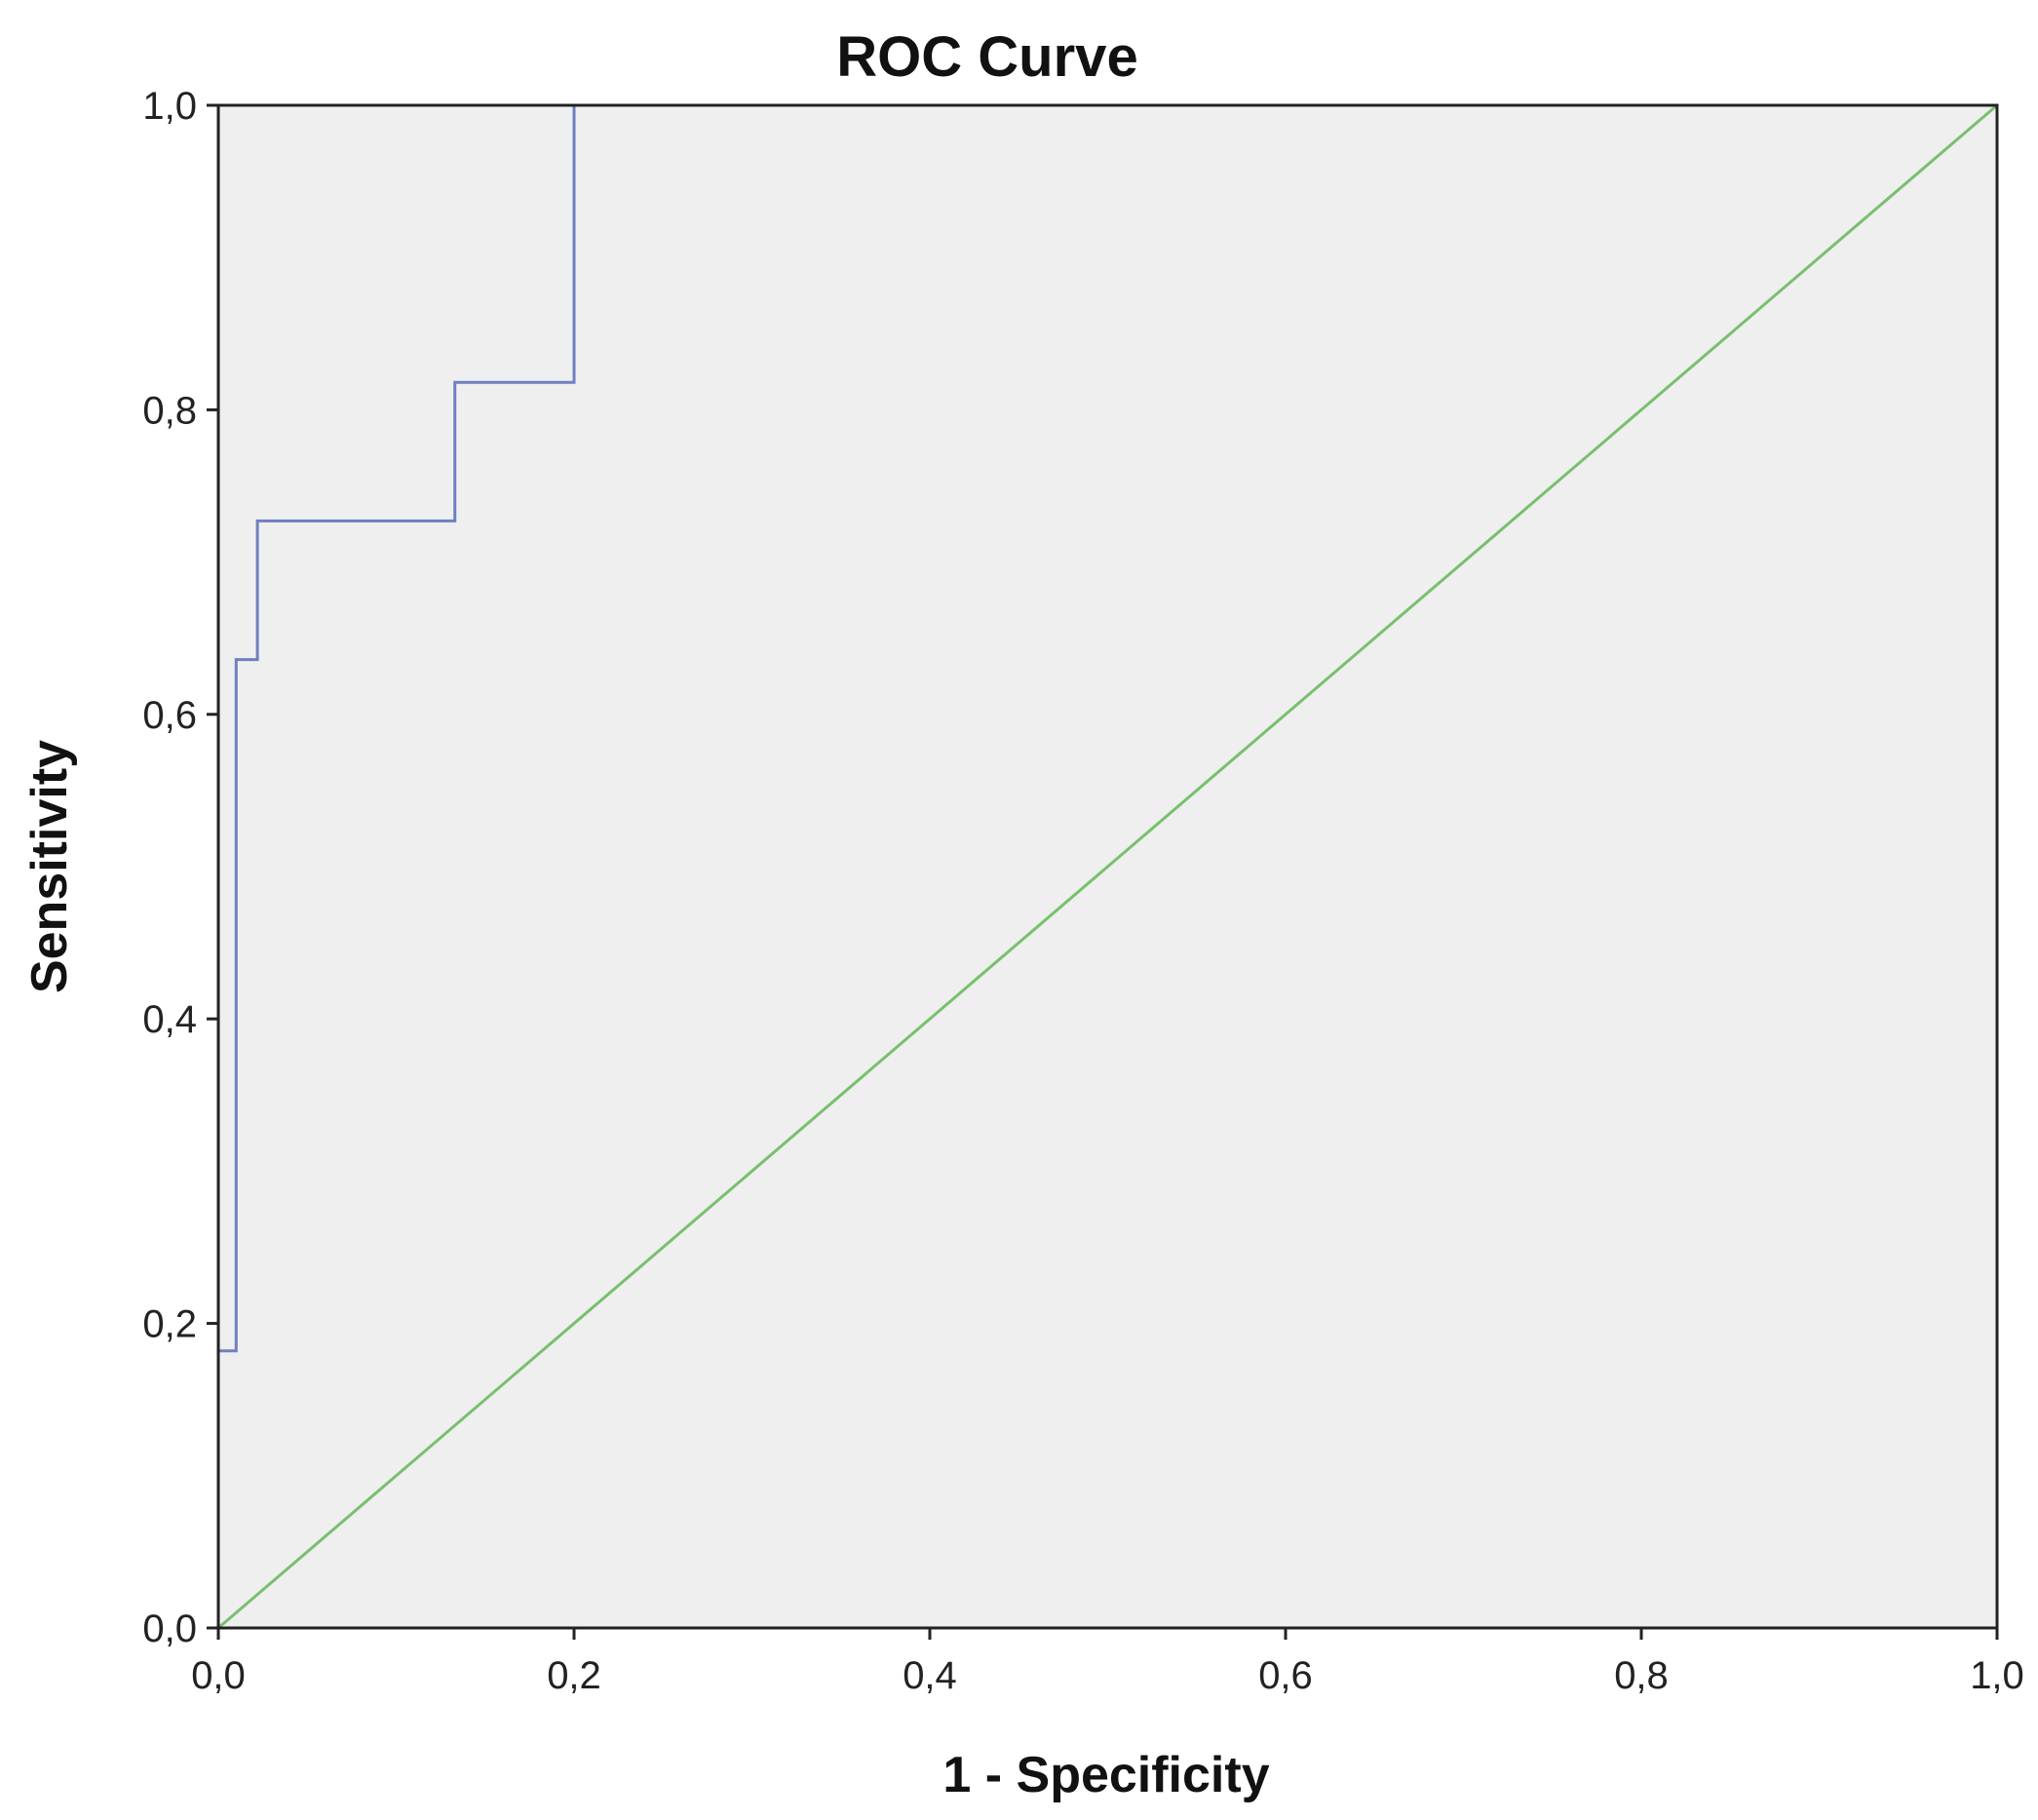  Describe the element at coordinates (49, 866) in the screenshot. I see `y-axis-title: Sensitivity` at that location.